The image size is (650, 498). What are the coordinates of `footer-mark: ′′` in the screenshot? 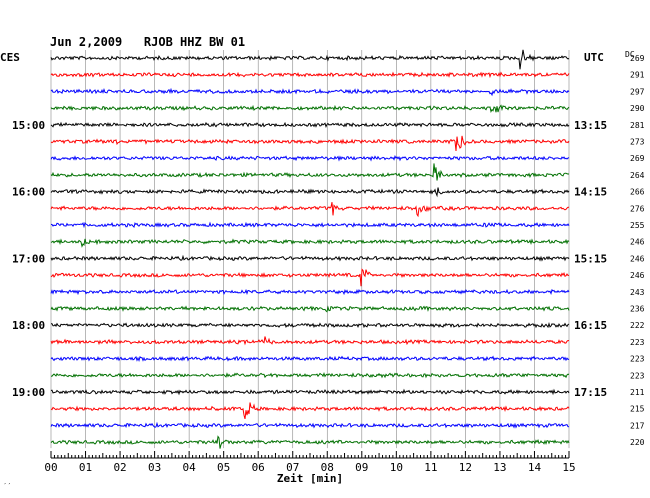 It's located at (7, 486).